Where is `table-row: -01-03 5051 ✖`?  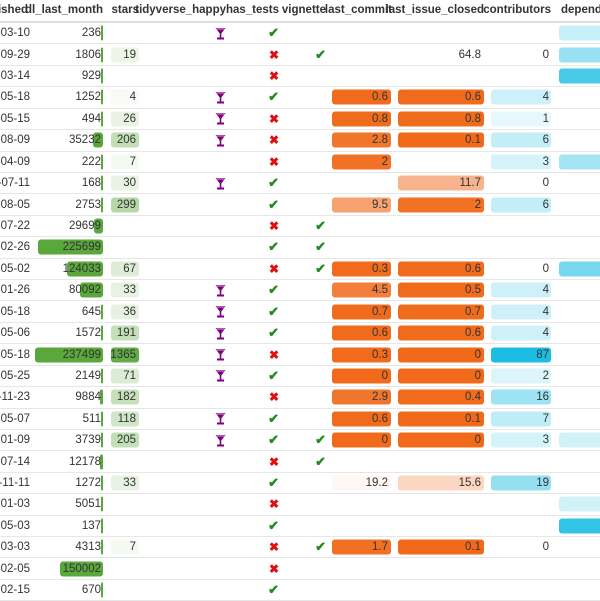
table-row: -01-03 5051 ✖ is located at coordinates (300, 505).